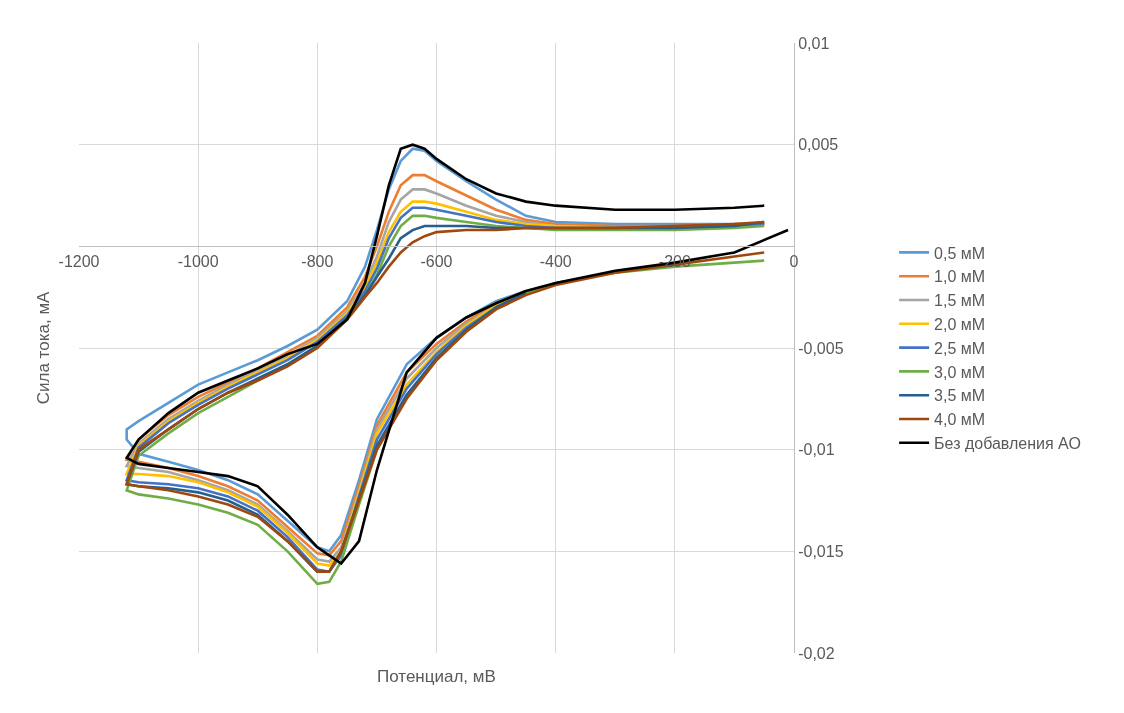 This screenshot has height=713, width=1124. What do you see at coordinates (816, 653) in the screenshot?
I see `y-tick-label: -0,02` at bounding box center [816, 653].